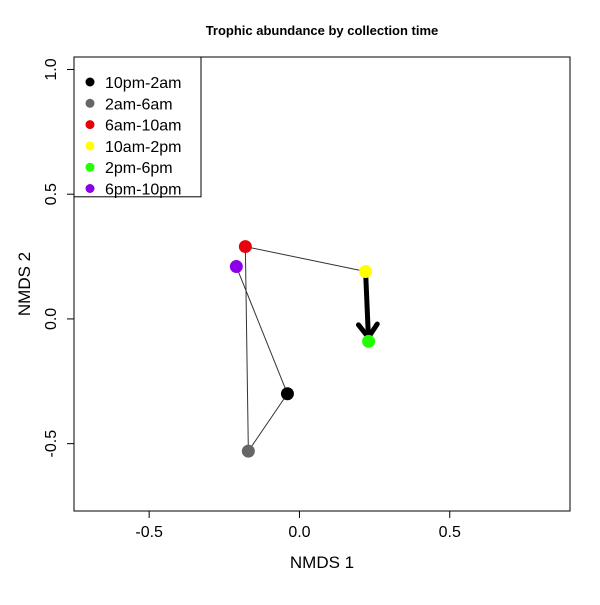 Image resolution: width=600 pixels, height=605 pixels. I want to click on x-axis: -0.5 0.0 0.5, so click(298, 526).